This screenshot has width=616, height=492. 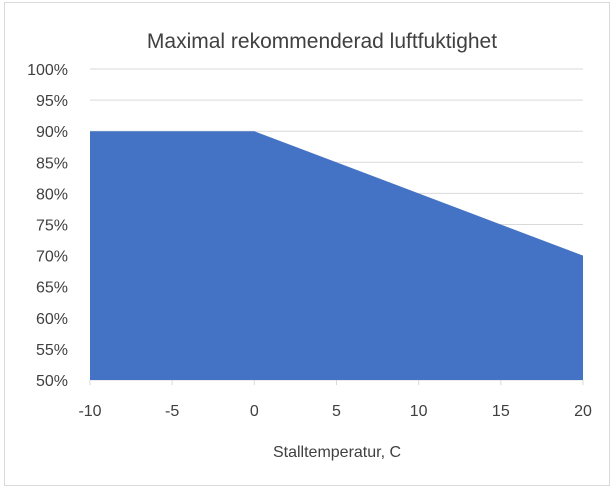 I want to click on x-tick-label: 0, so click(x=254, y=411).